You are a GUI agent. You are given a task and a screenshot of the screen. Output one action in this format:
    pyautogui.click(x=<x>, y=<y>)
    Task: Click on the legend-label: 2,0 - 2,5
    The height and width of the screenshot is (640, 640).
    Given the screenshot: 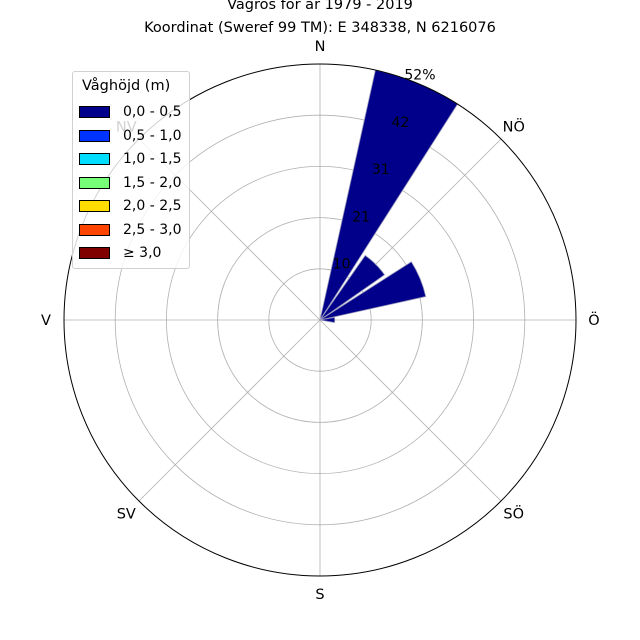 What is the action you would take?
    pyautogui.click(x=152, y=206)
    